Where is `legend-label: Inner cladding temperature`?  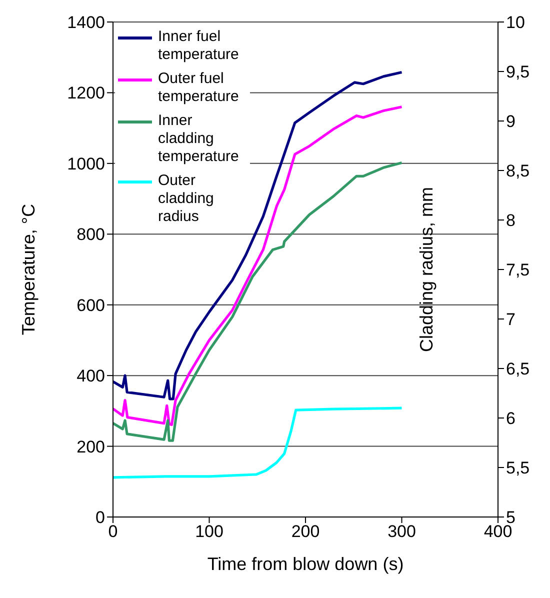 legend-label: Inner cladding temperature is located at coordinates (199, 139).